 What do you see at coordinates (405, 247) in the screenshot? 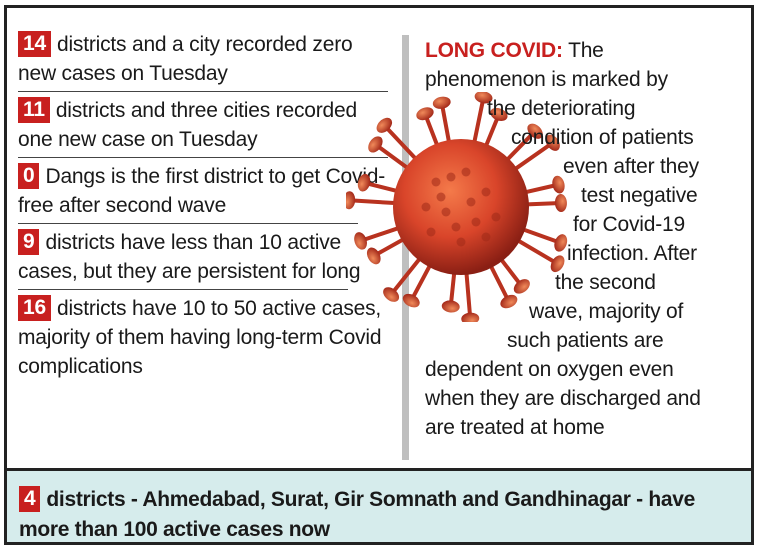
I see `column-divider` at bounding box center [405, 247].